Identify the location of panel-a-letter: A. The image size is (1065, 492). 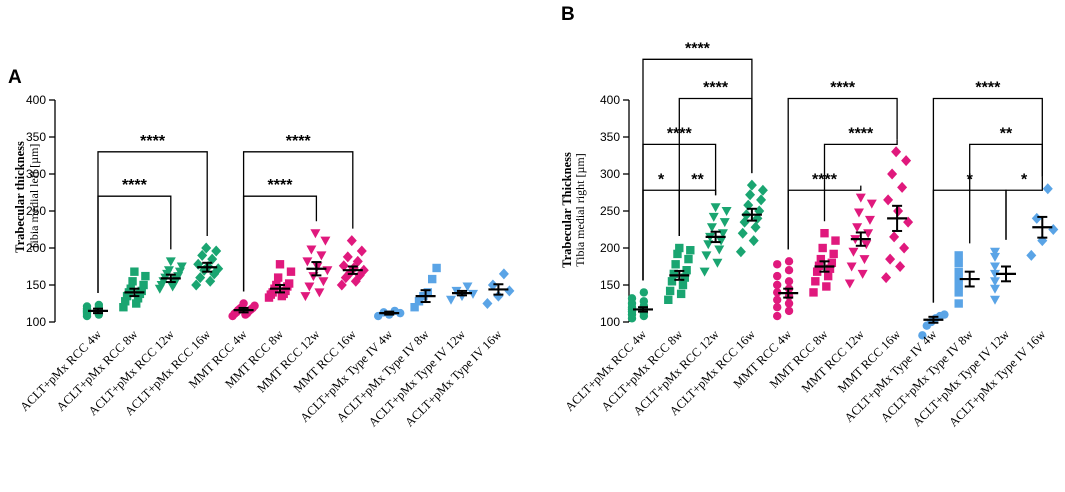
(15, 77).